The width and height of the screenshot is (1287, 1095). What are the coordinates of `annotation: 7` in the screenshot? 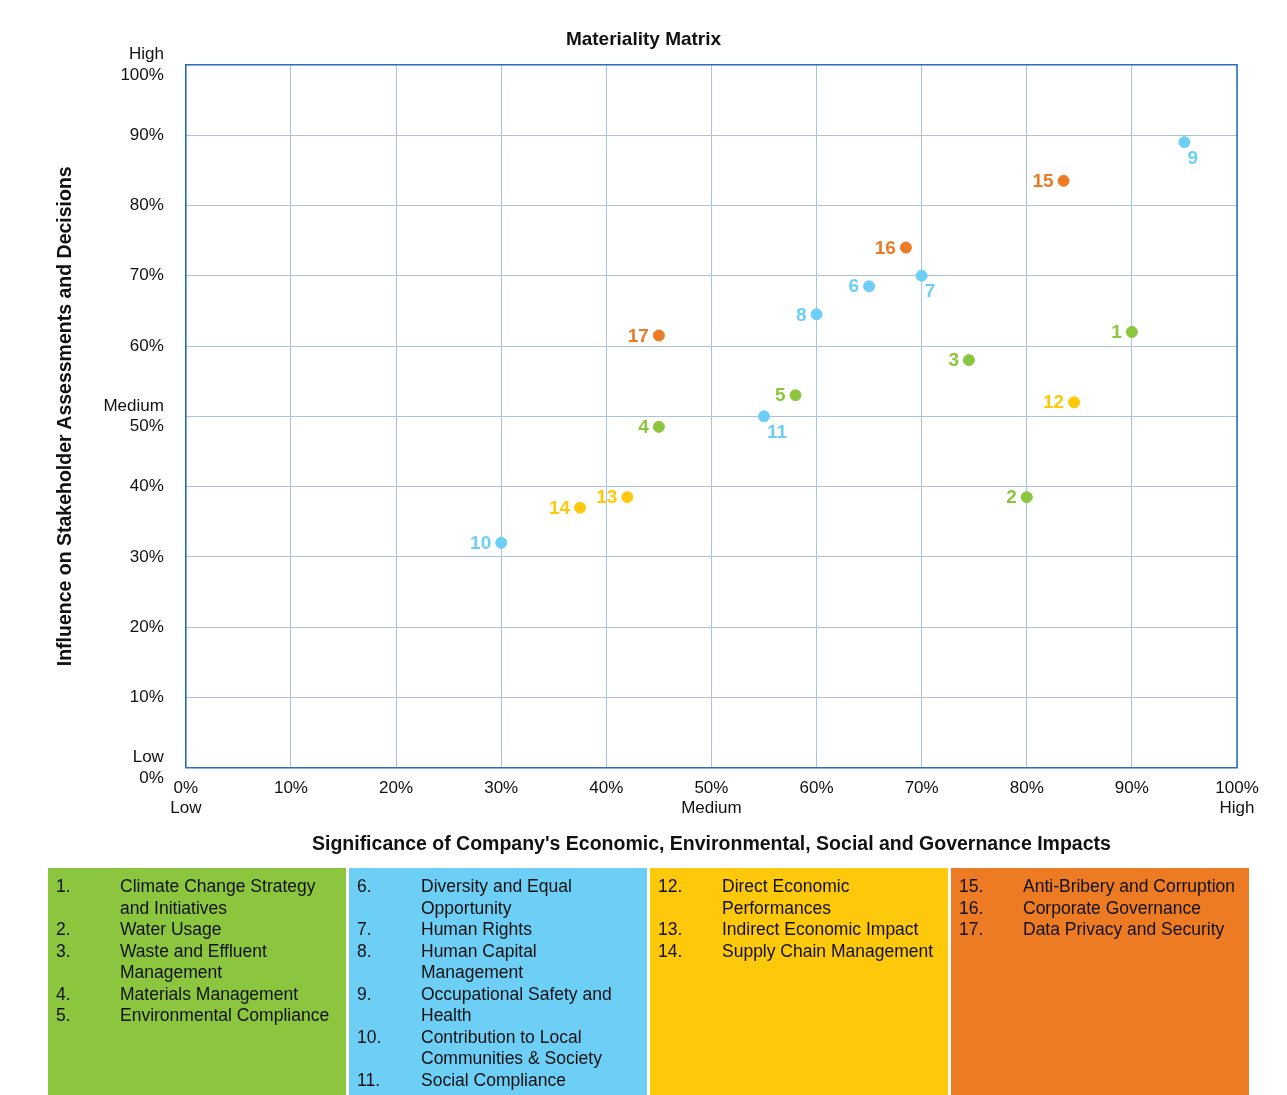 It's located at (930, 291).